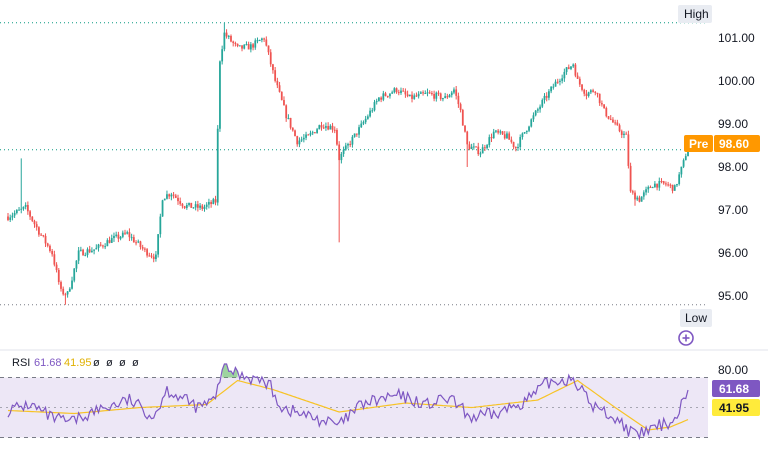  I want to click on rsi-ma-badge, so click(736, 407).